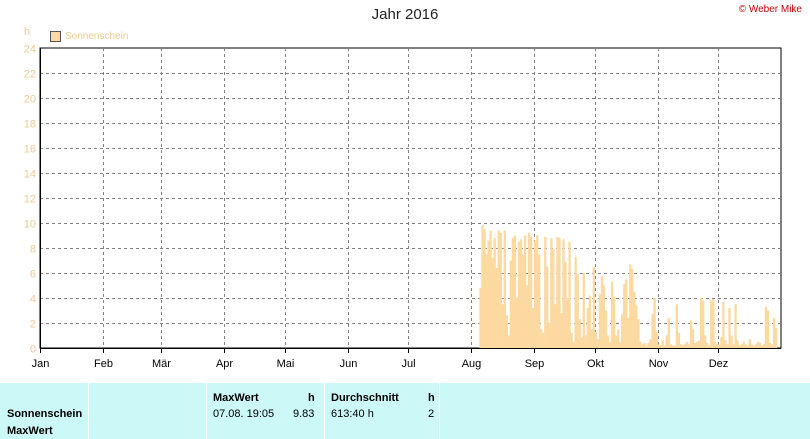 Image resolution: width=810 pixels, height=439 pixels. I want to click on x-tick-label: Jan, so click(41, 364).